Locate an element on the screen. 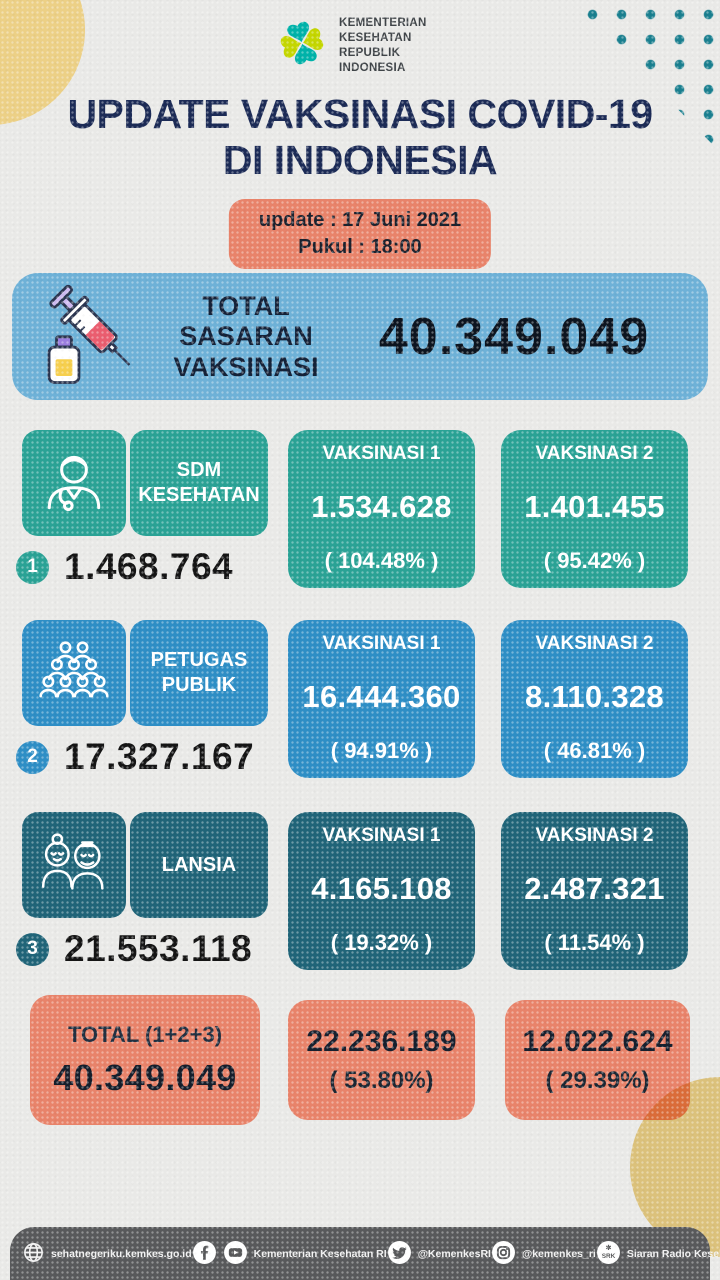 The width and height of the screenshot is (720, 1280). total-vaksinasi-2-percent: ( 29.39%) is located at coordinates (597, 1080).